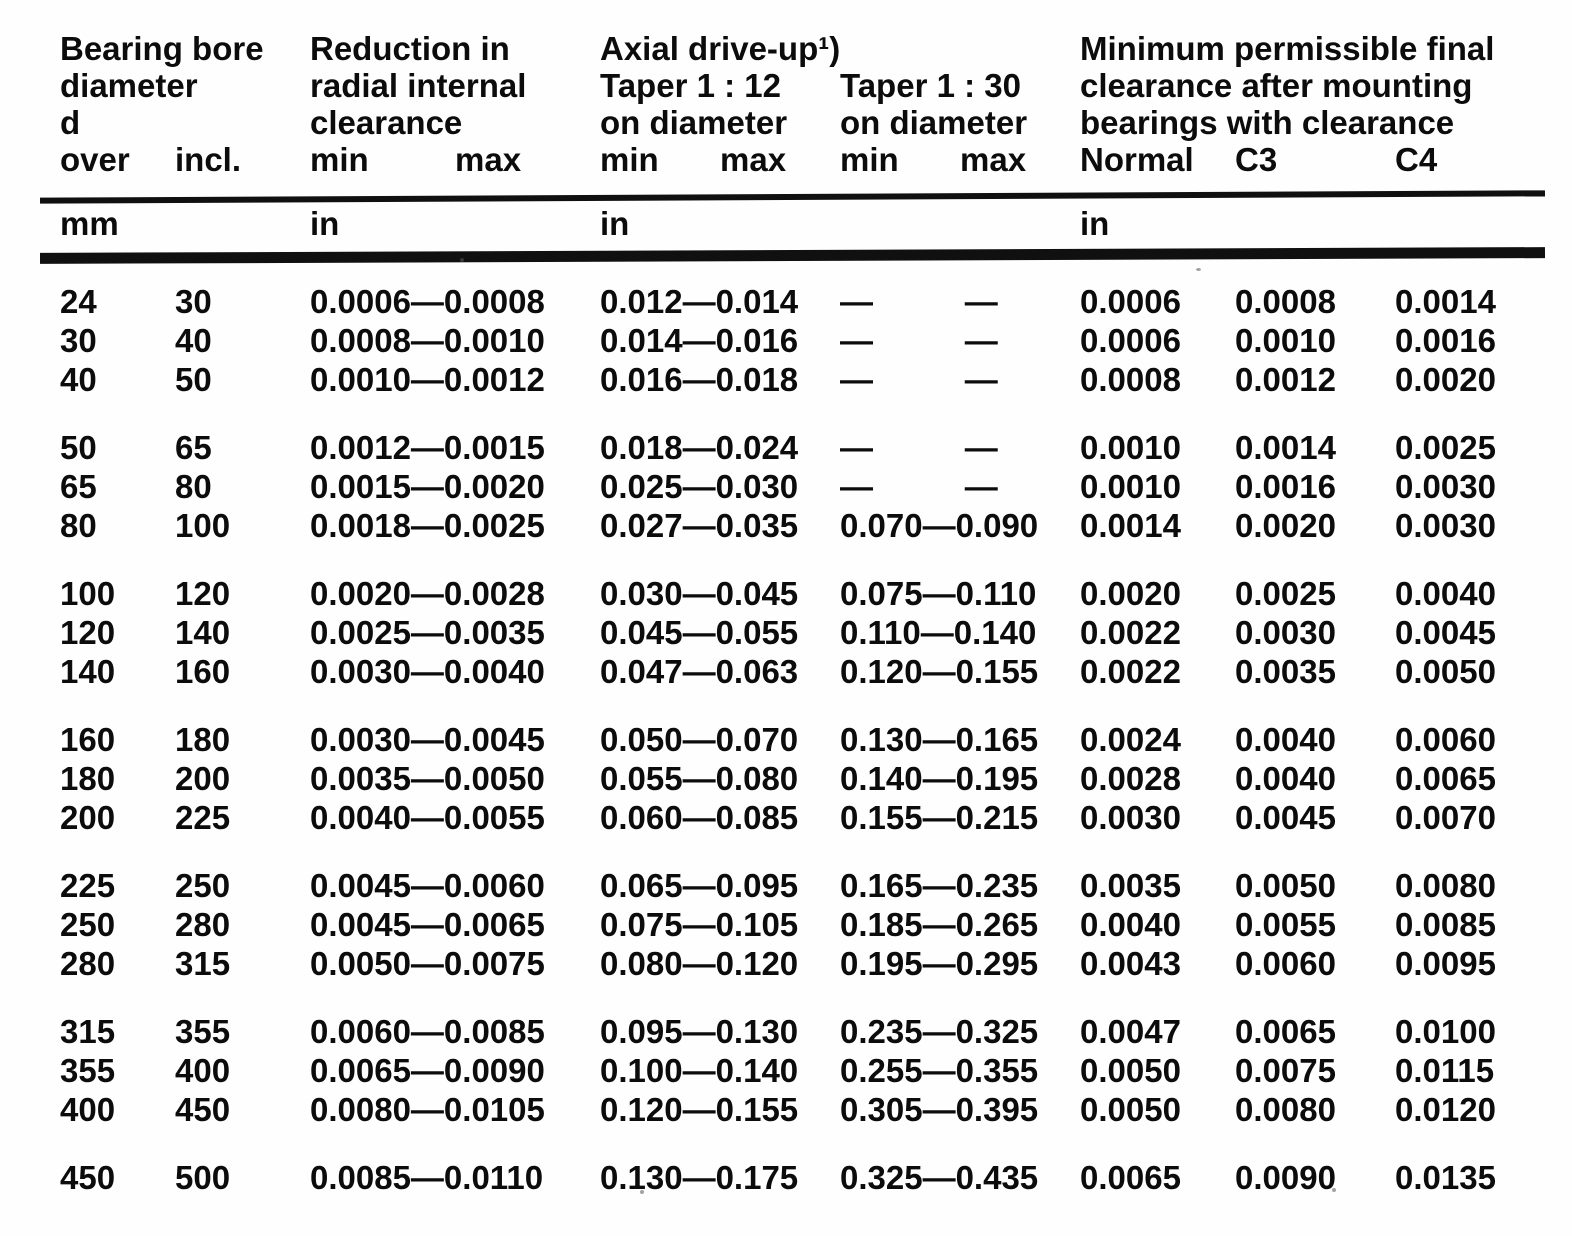 The width and height of the screenshot is (1572, 1236). Describe the element at coordinates (720, 48) in the screenshot. I see `header-line: Axial drive-up¹)` at that location.